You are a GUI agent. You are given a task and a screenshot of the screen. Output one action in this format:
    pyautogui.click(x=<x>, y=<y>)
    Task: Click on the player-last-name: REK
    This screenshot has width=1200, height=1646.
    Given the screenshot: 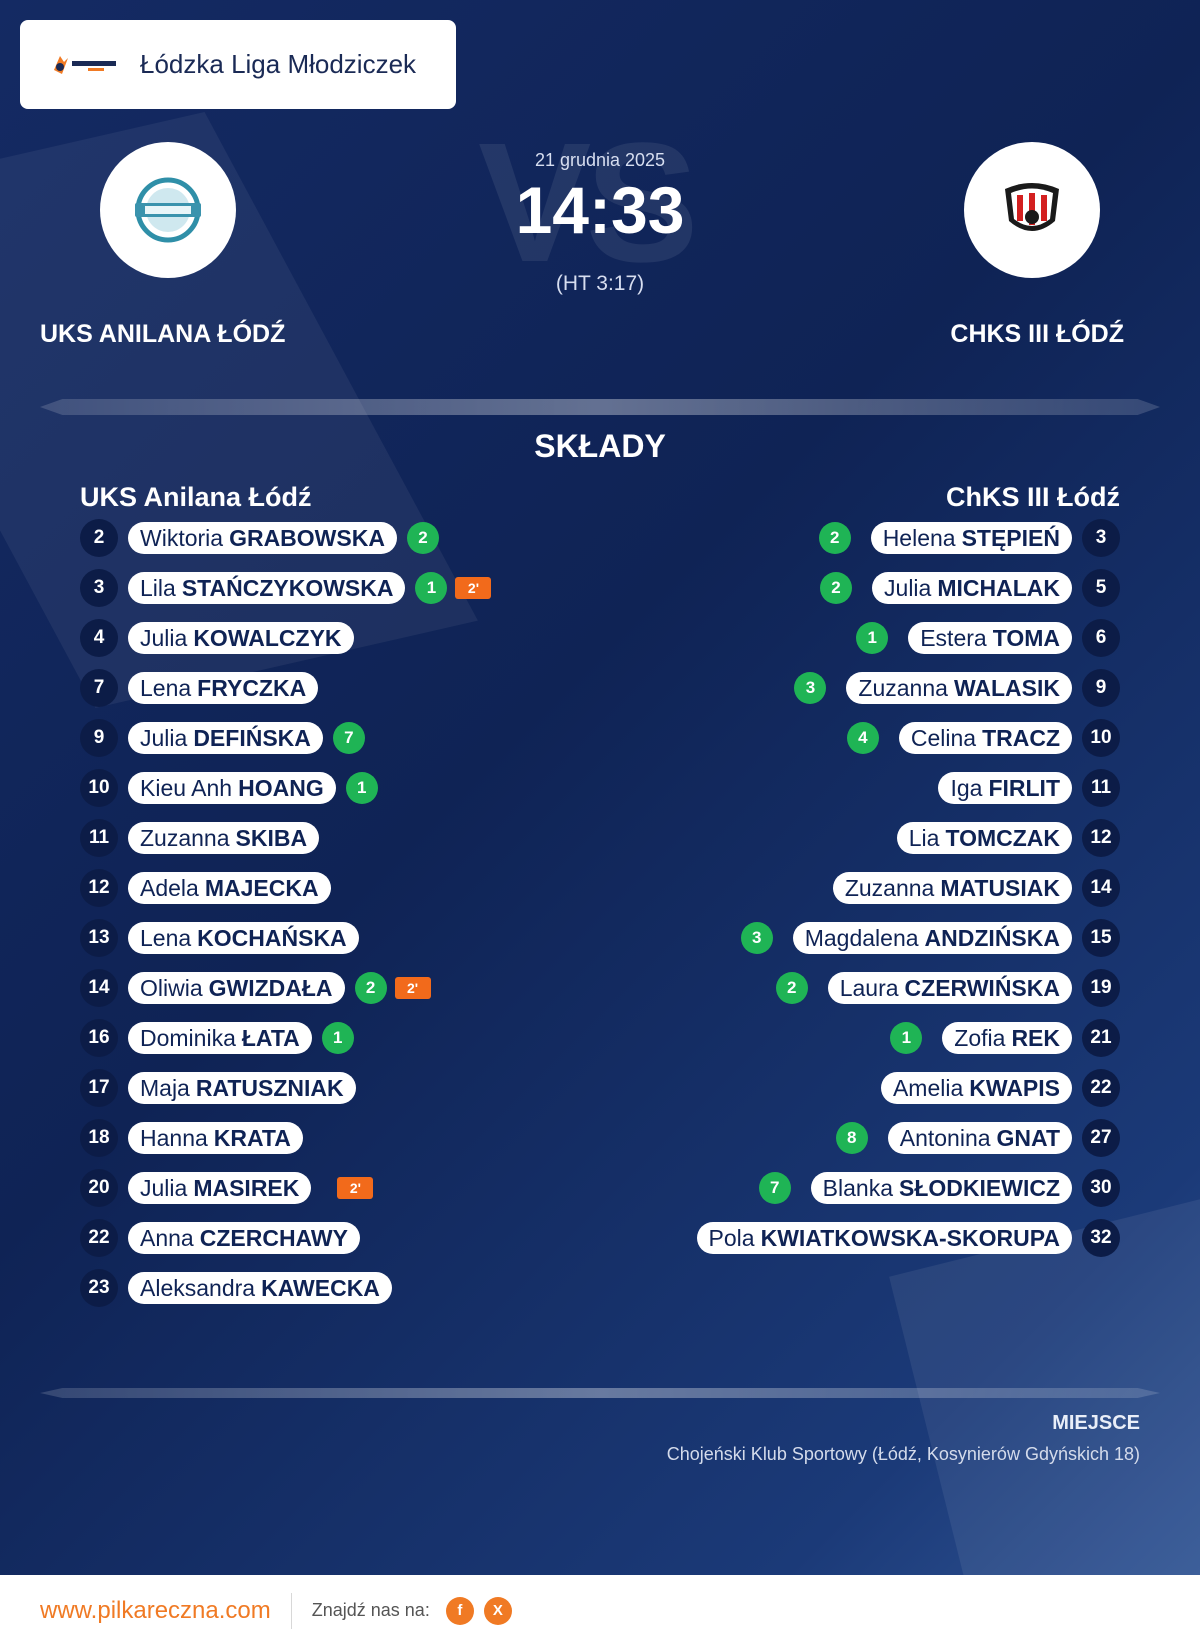 What is the action you would take?
    pyautogui.click(x=1035, y=1037)
    